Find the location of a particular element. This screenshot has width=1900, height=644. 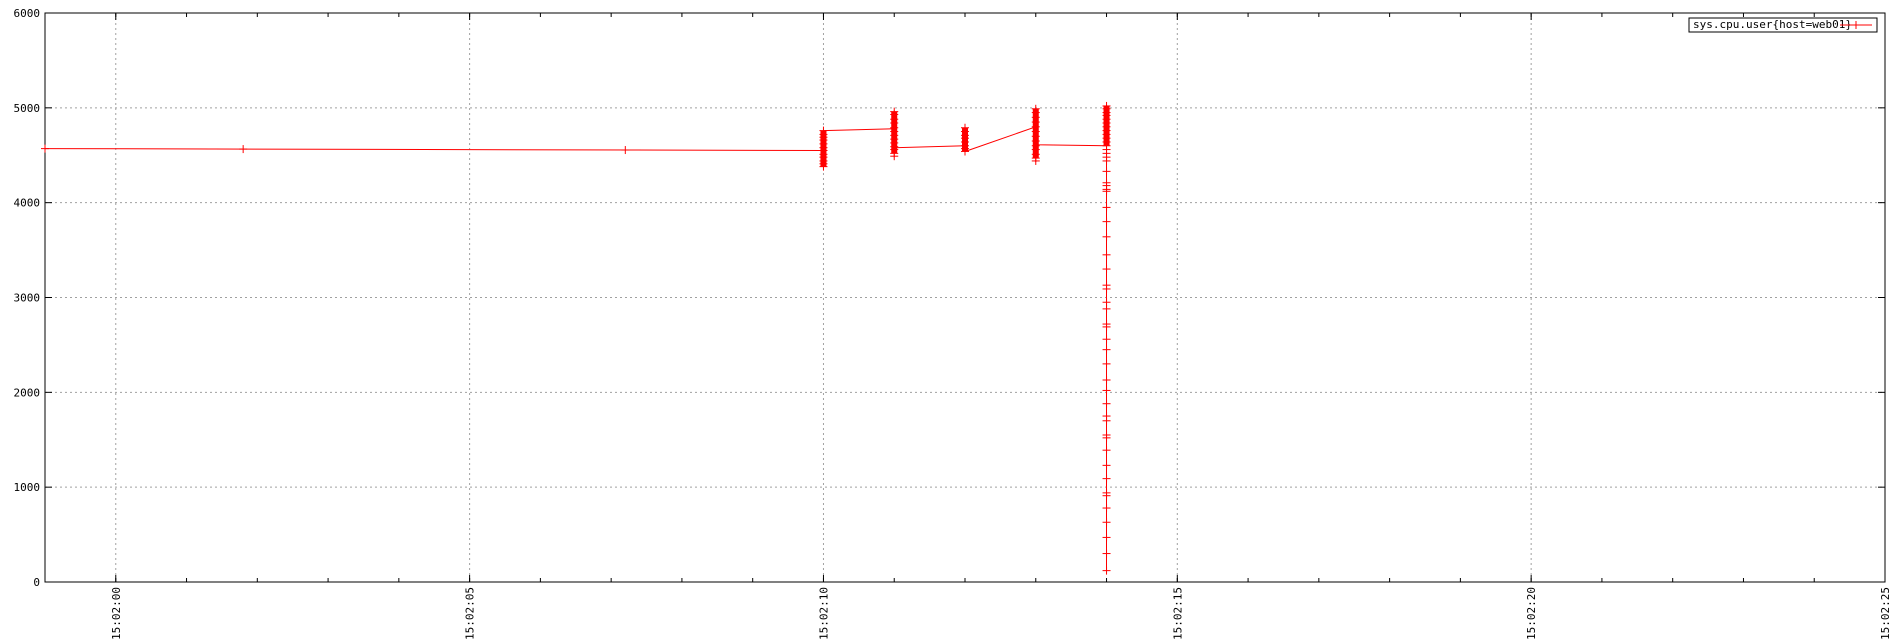

legend-box is located at coordinates (1783, 25).